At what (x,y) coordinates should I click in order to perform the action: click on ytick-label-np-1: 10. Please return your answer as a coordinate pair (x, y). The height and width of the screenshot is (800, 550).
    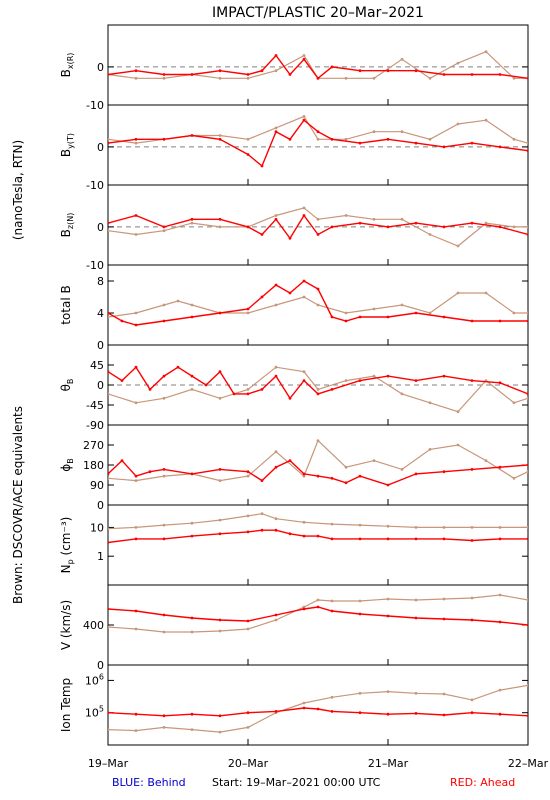
    Looking at the image, I should click on (97, 527).